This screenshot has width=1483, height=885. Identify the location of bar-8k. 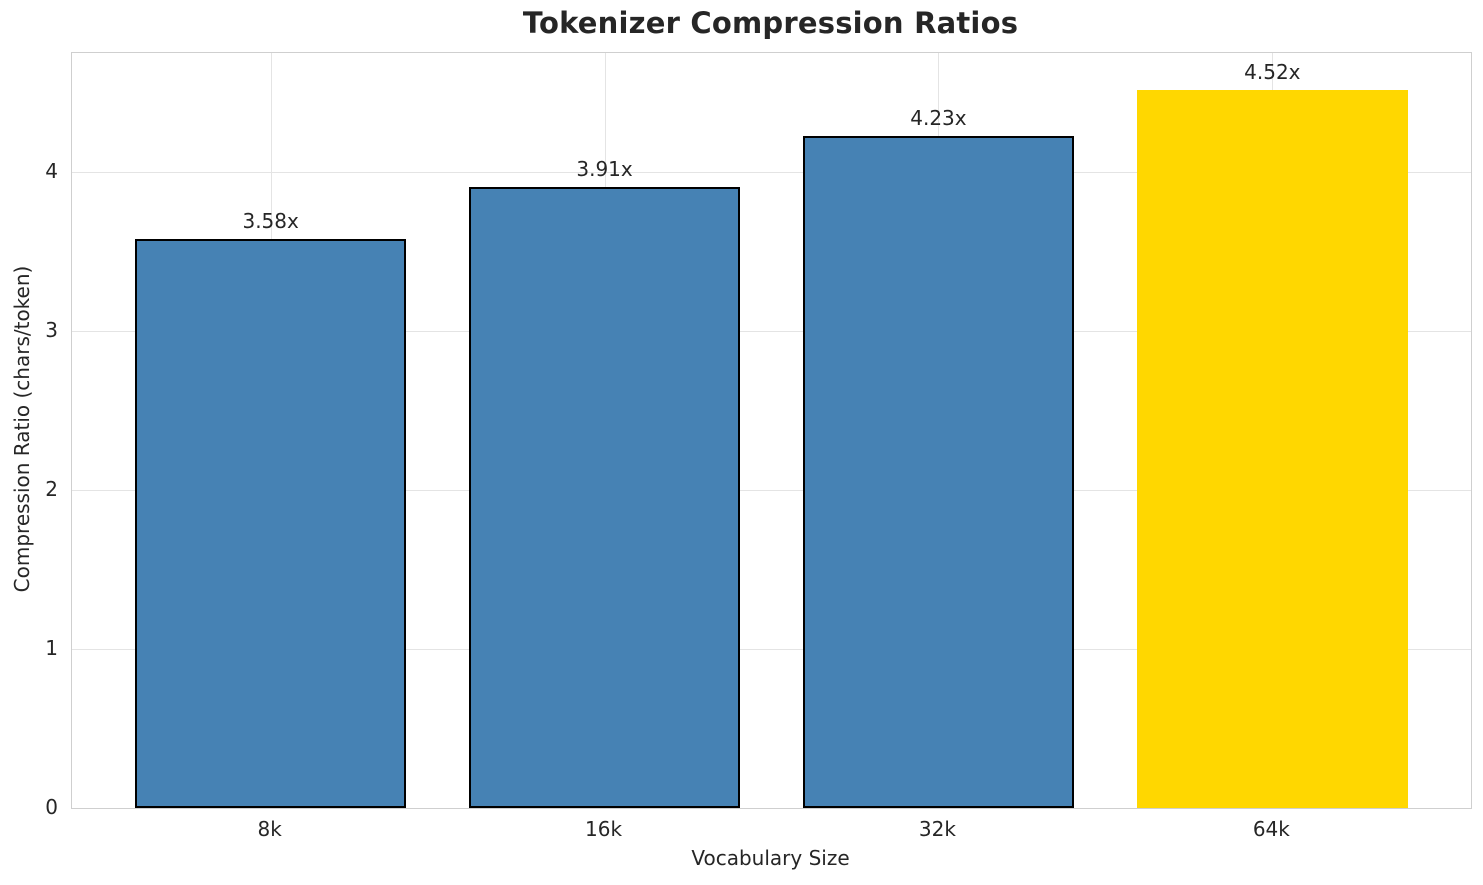
(270, 523).